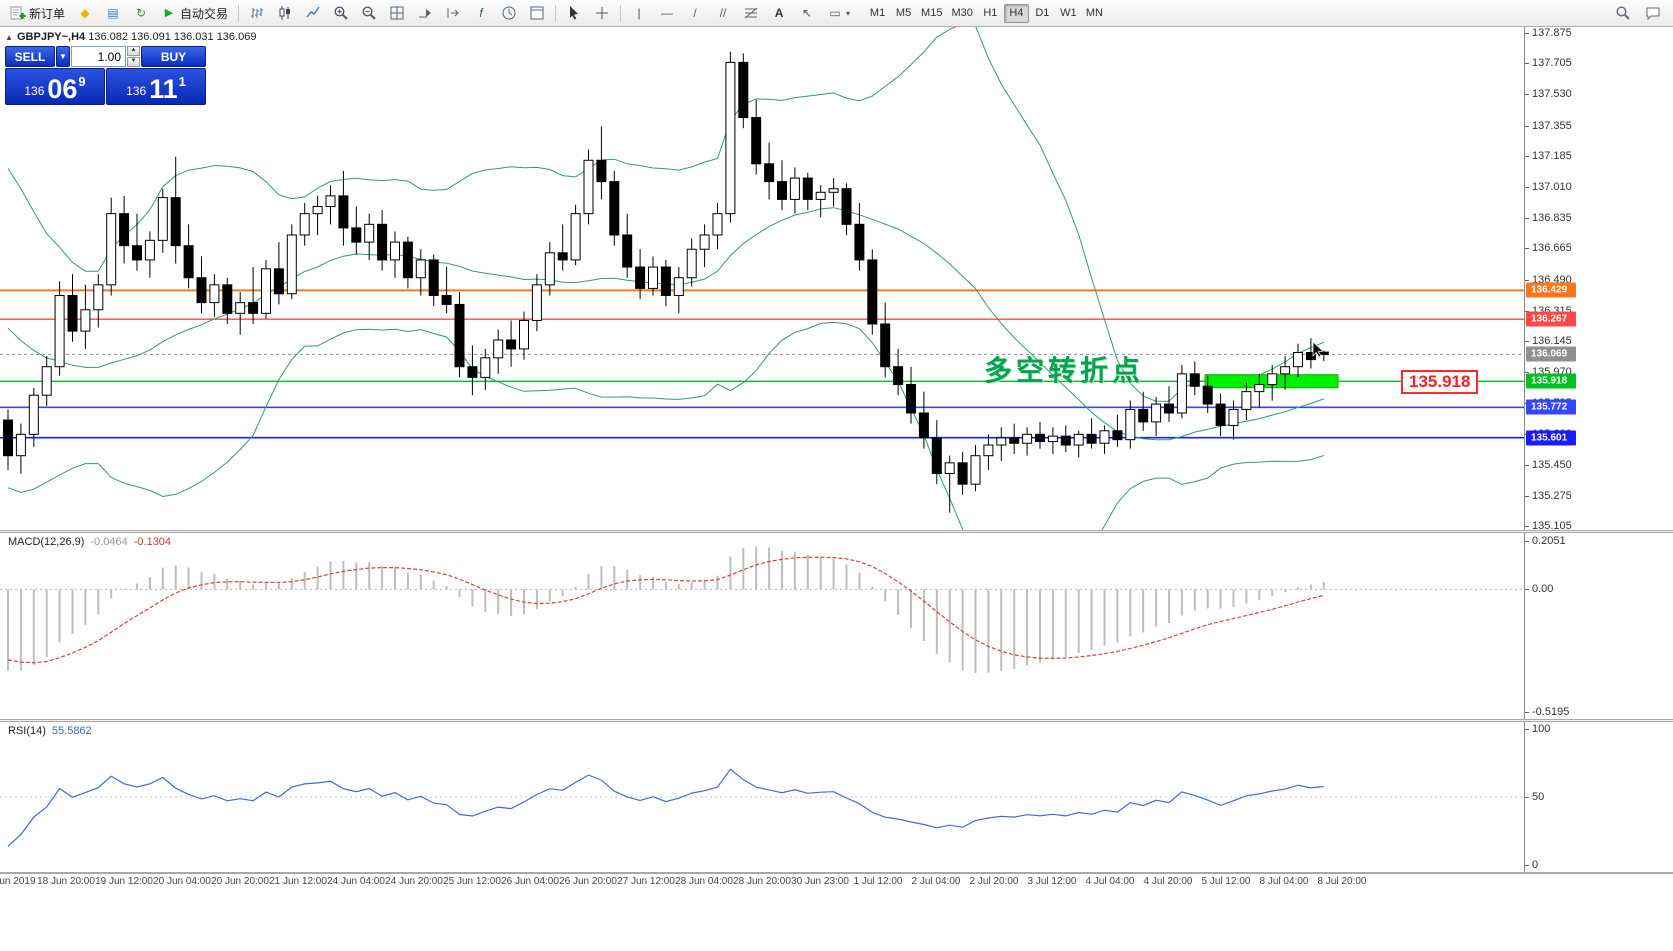  I want to click on bar-chart-mode-button, so click(257, 13).